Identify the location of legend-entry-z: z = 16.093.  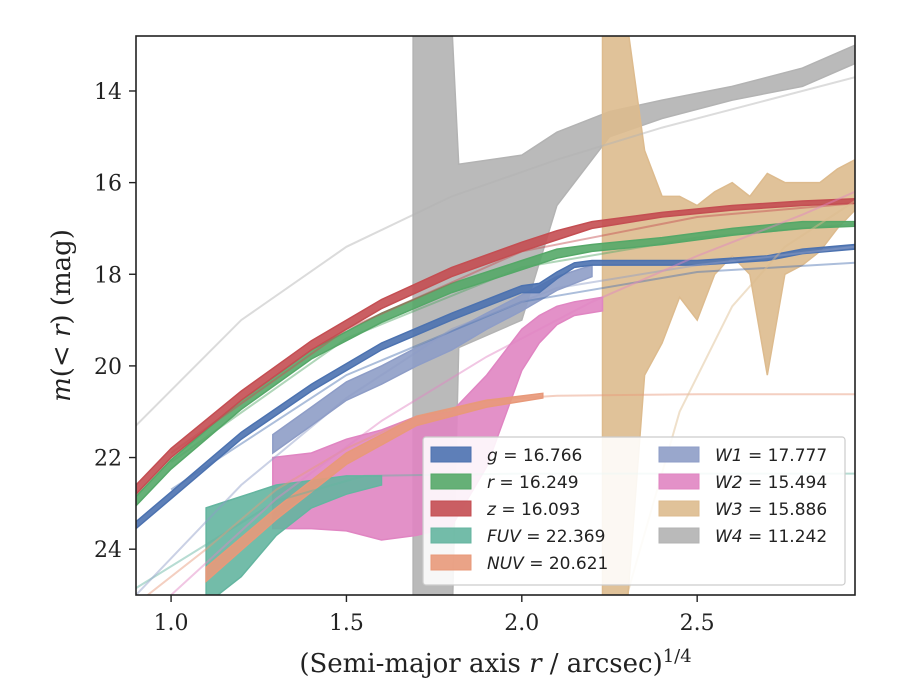
(505, 510).